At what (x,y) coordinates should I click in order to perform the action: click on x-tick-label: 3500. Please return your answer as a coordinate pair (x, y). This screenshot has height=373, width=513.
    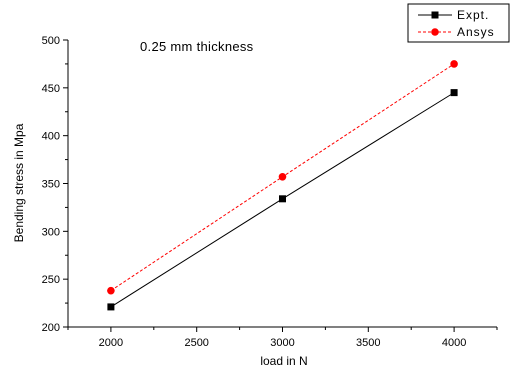
    Looking at the image, I should click on (368, 343).